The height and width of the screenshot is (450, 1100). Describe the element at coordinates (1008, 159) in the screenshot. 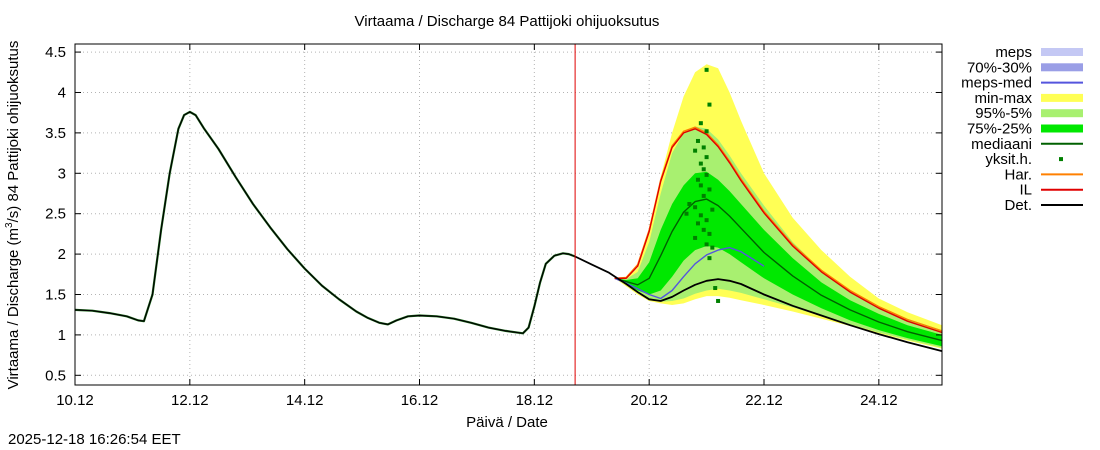

I see `legend-label: yksit.h.` at that location.